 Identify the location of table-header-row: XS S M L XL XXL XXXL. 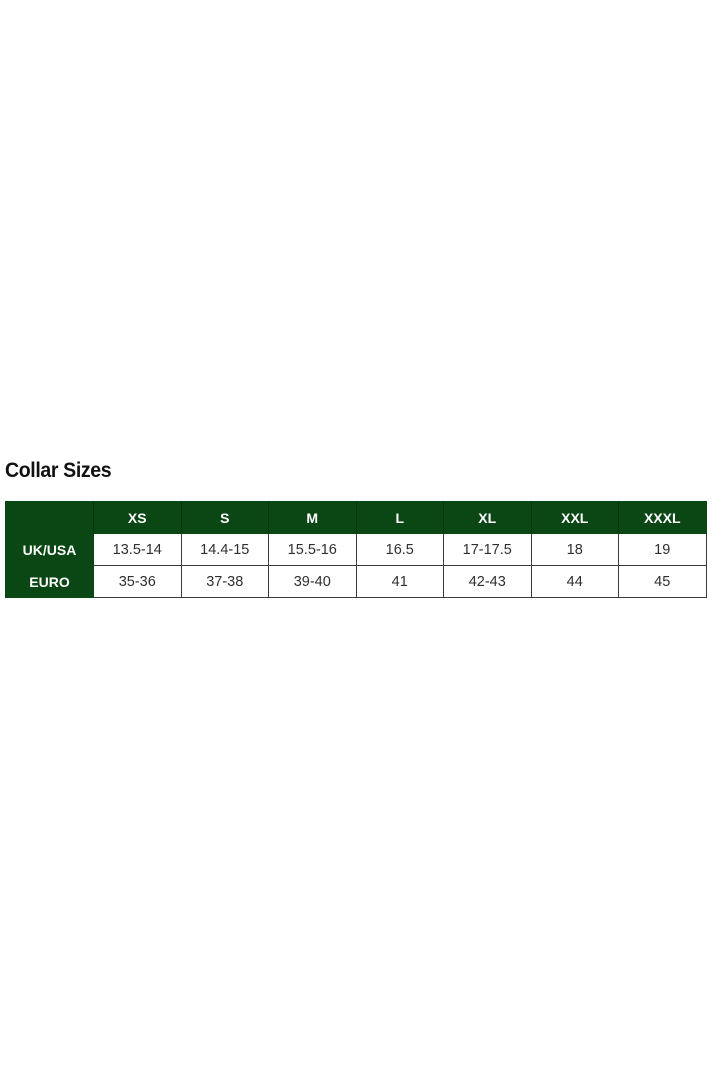
(356, 517).